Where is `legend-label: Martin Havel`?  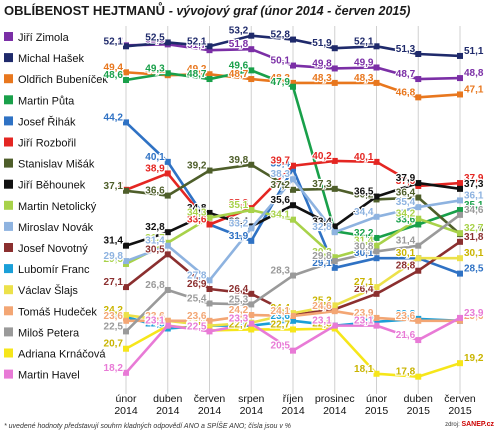 legend-label: Martin Havel is located at coordinates (49, 376).